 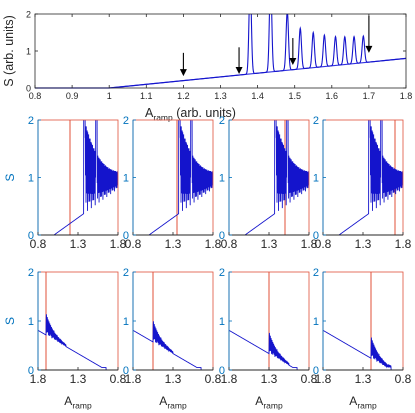 I want to click on panel-1: 0.8 1.3 1.80 1 2, so click(x=77, y=183).